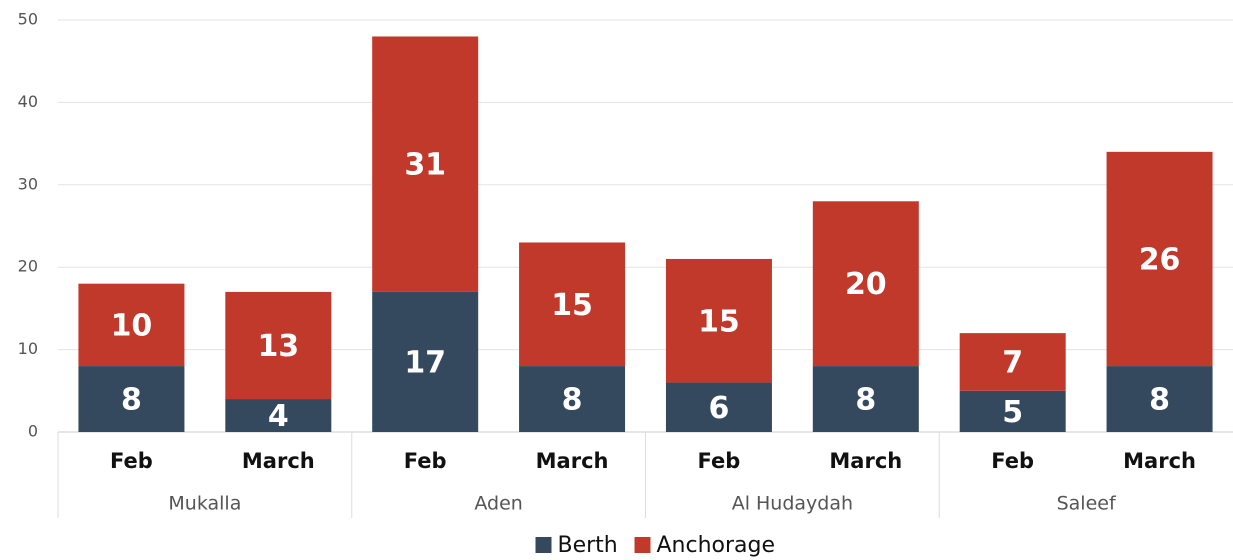 This screenshot has width=1233, height=560. Describe the element at coordinates (28, 348) in the screenshot. I see `y-tick-label: 10` at that location.